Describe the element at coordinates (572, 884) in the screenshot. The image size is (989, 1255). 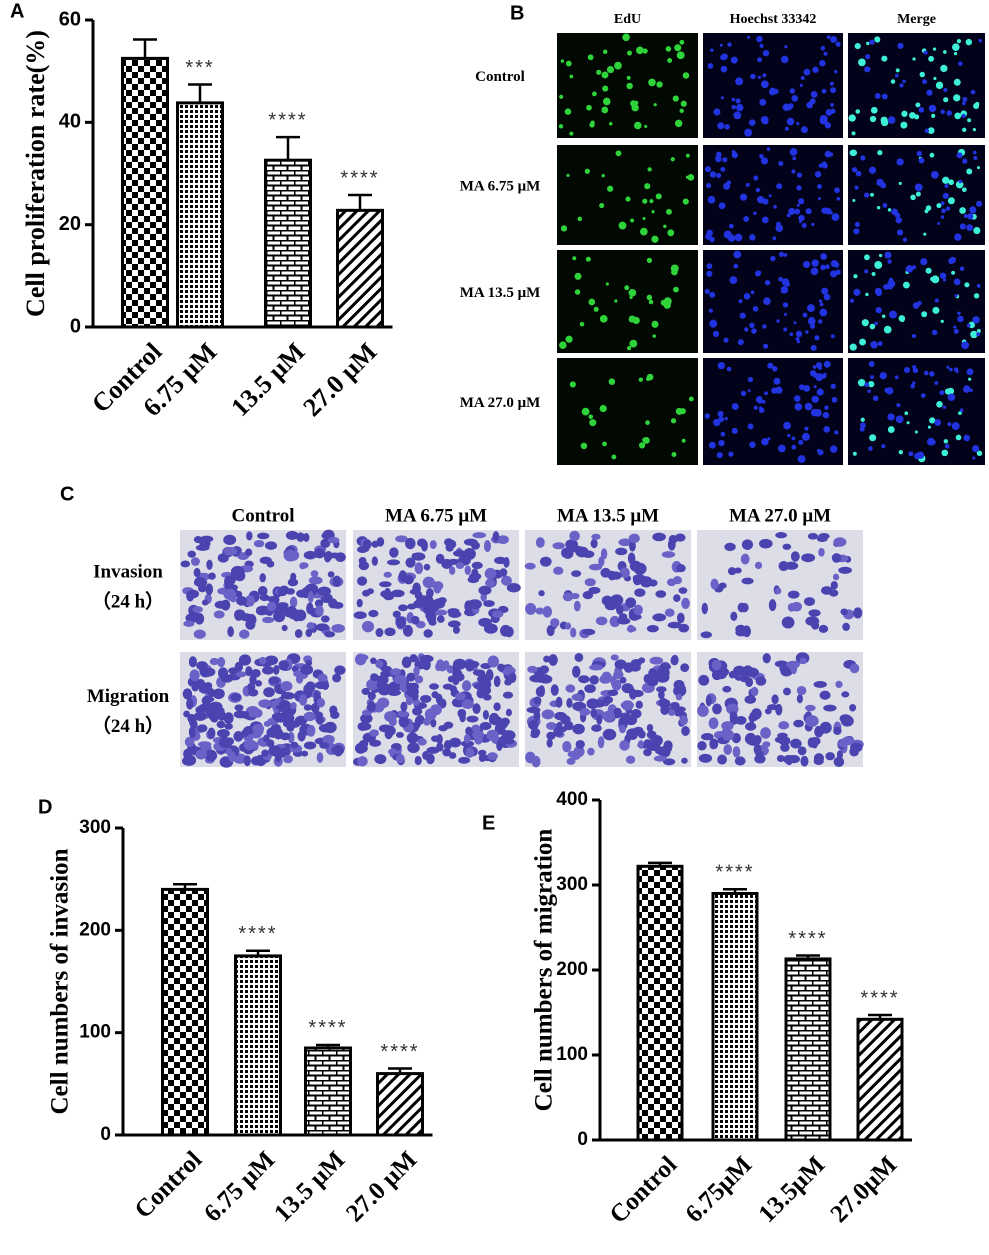
I see `y-tick-label: 300` at that location.